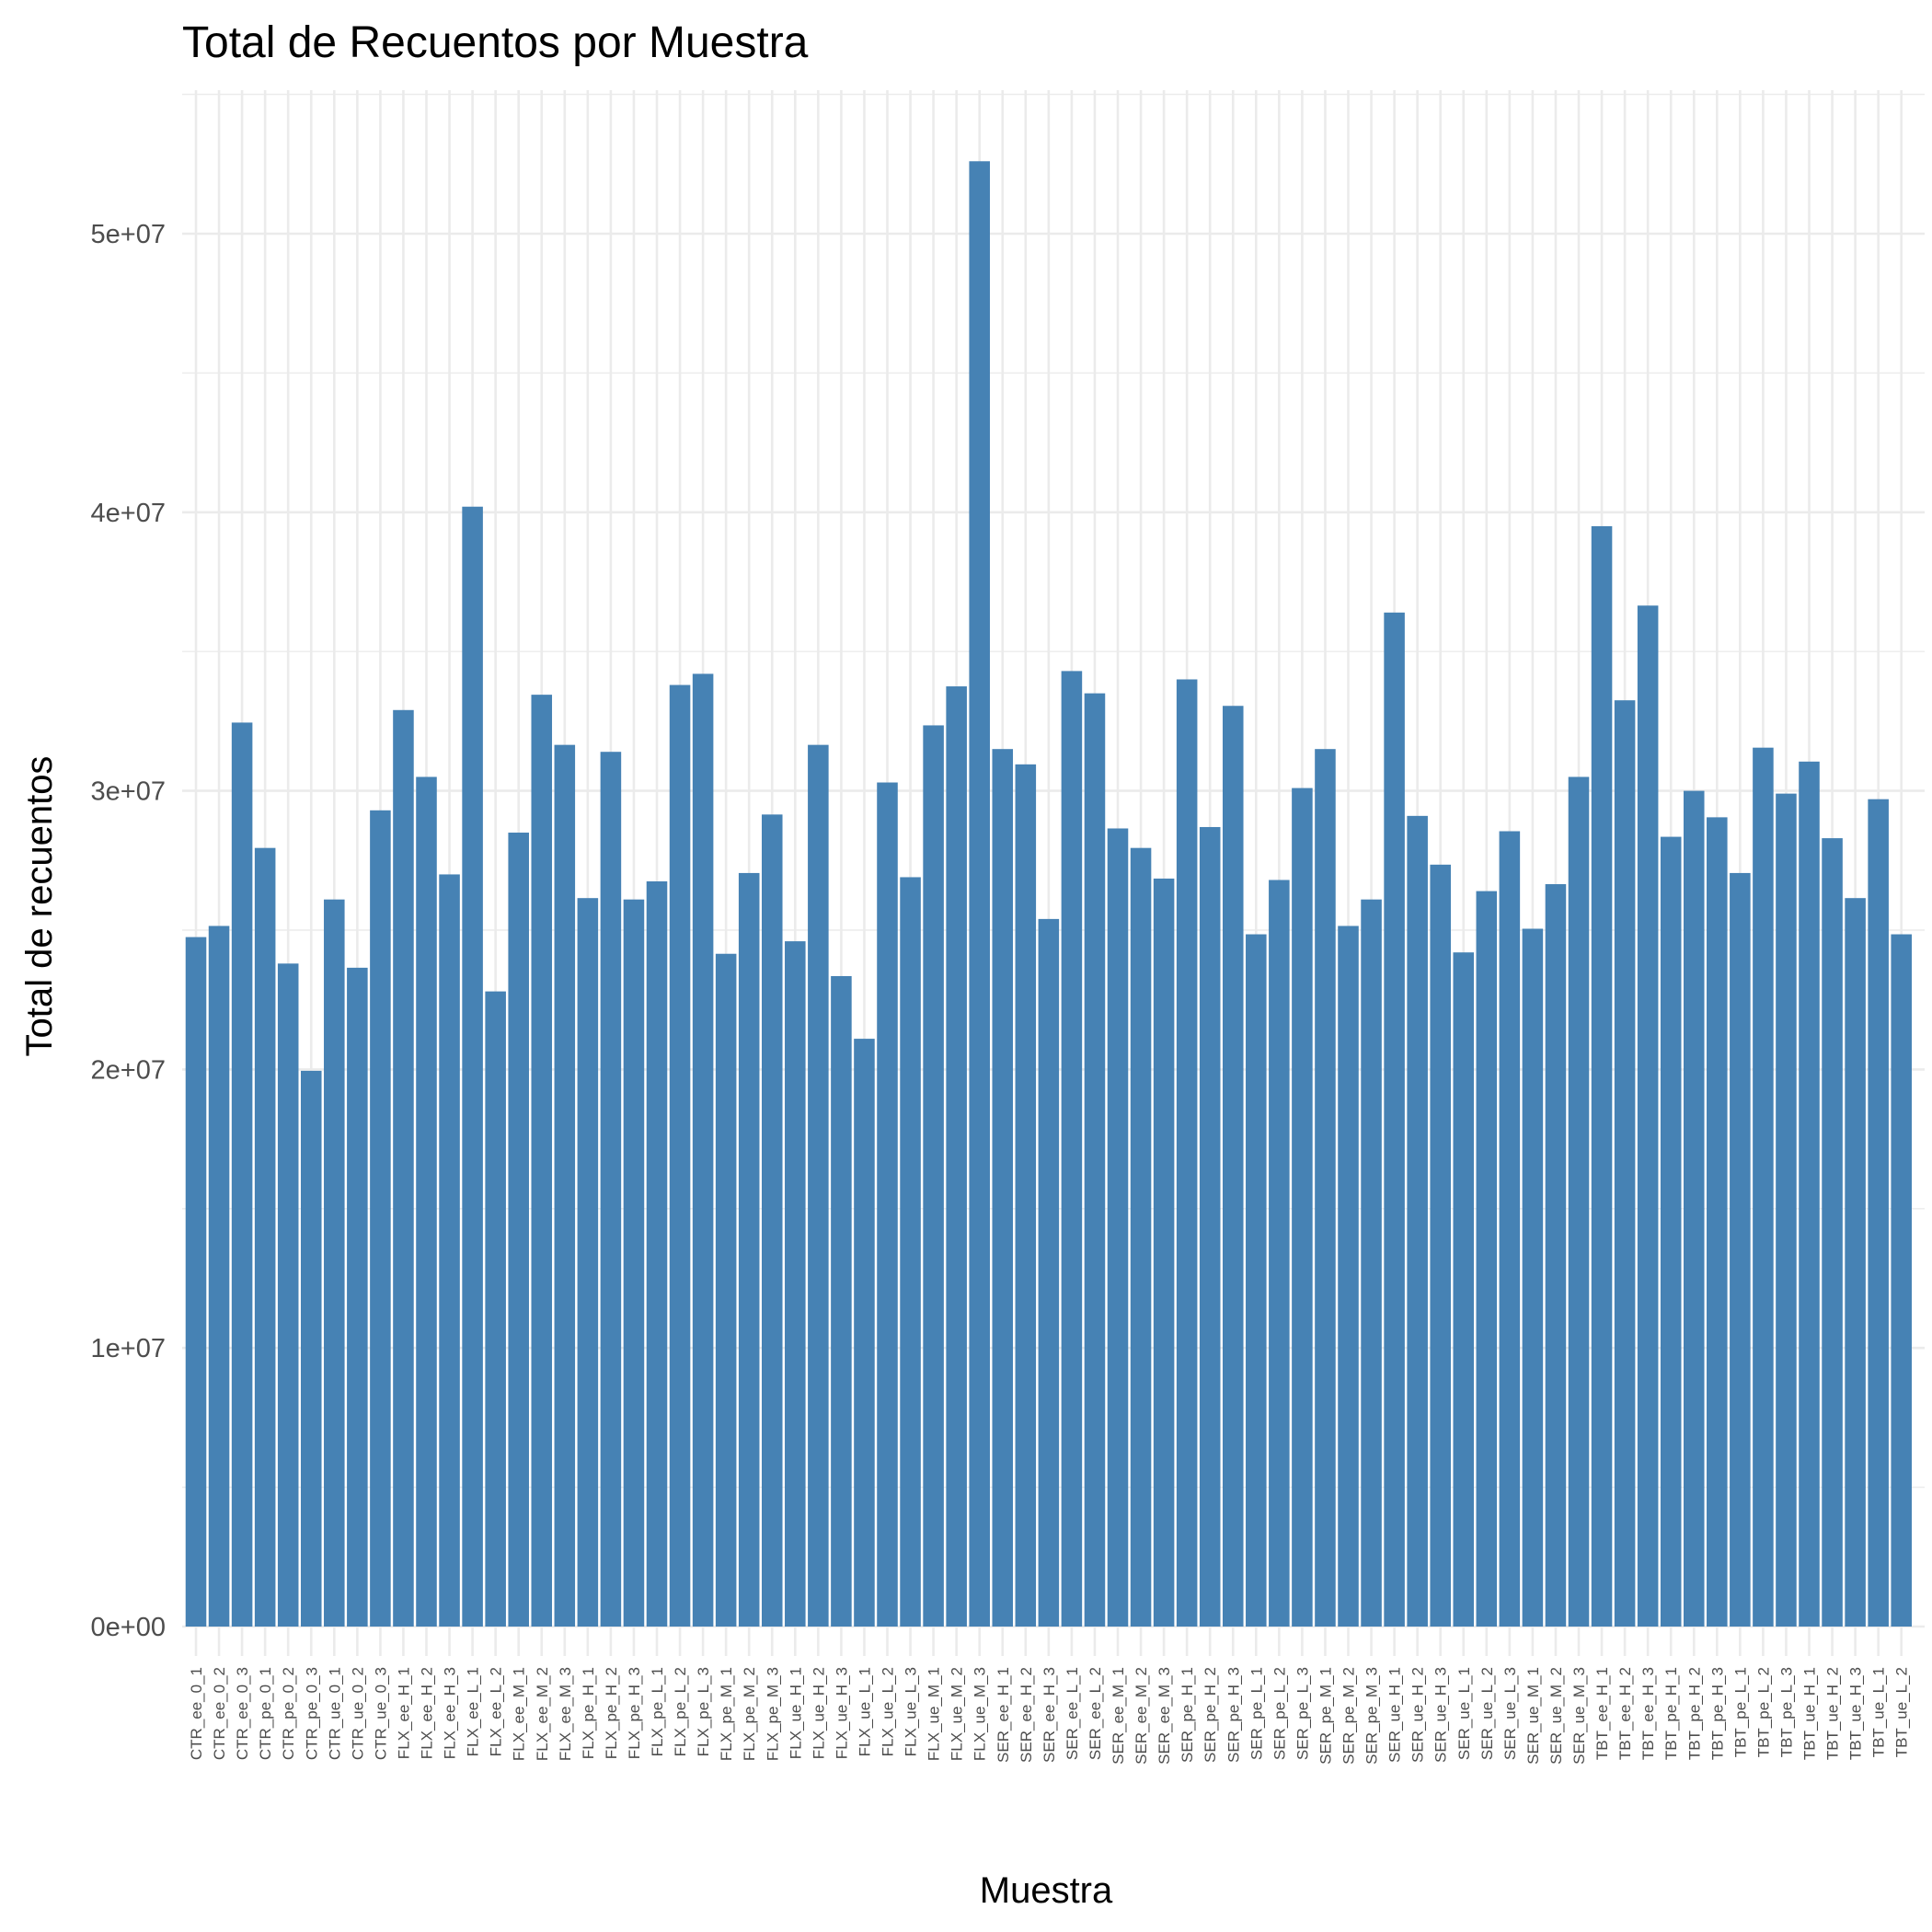  I want to click on x-tick-label: SER_pe_L_1, so click(1256, 1713).